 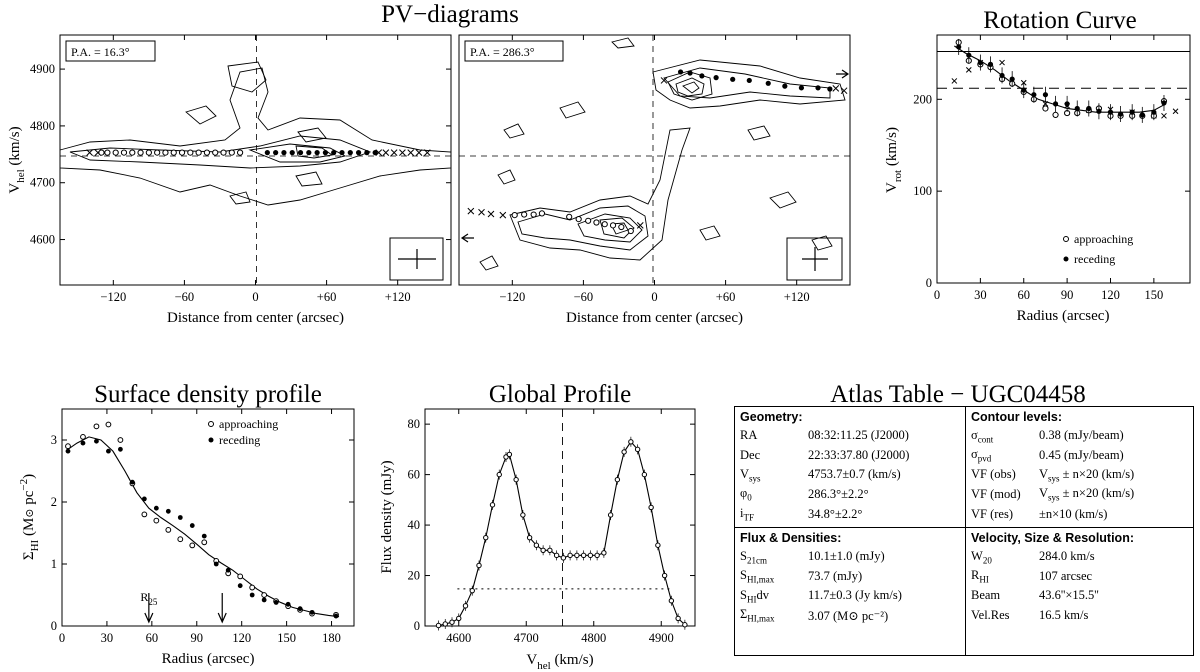 I want to click on contours-row: VF (obs) Vsys ± n×20 (km/s), so click(x=1080, y=475).